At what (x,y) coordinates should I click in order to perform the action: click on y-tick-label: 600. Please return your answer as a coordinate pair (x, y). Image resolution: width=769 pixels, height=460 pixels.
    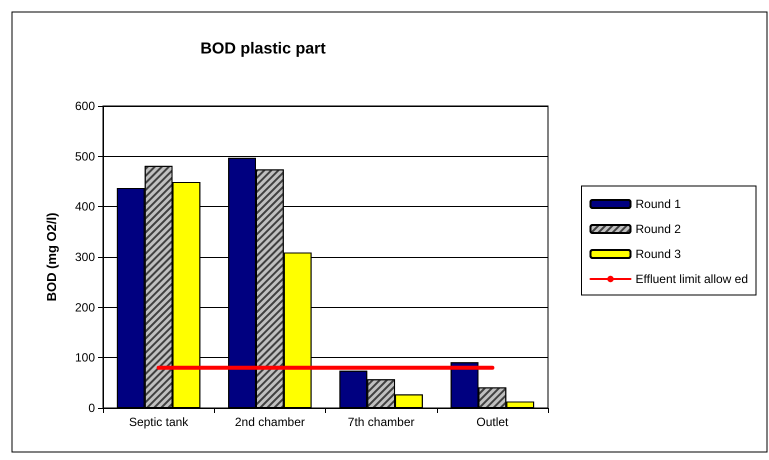
    Looking at the image, I should click on (85, 106).